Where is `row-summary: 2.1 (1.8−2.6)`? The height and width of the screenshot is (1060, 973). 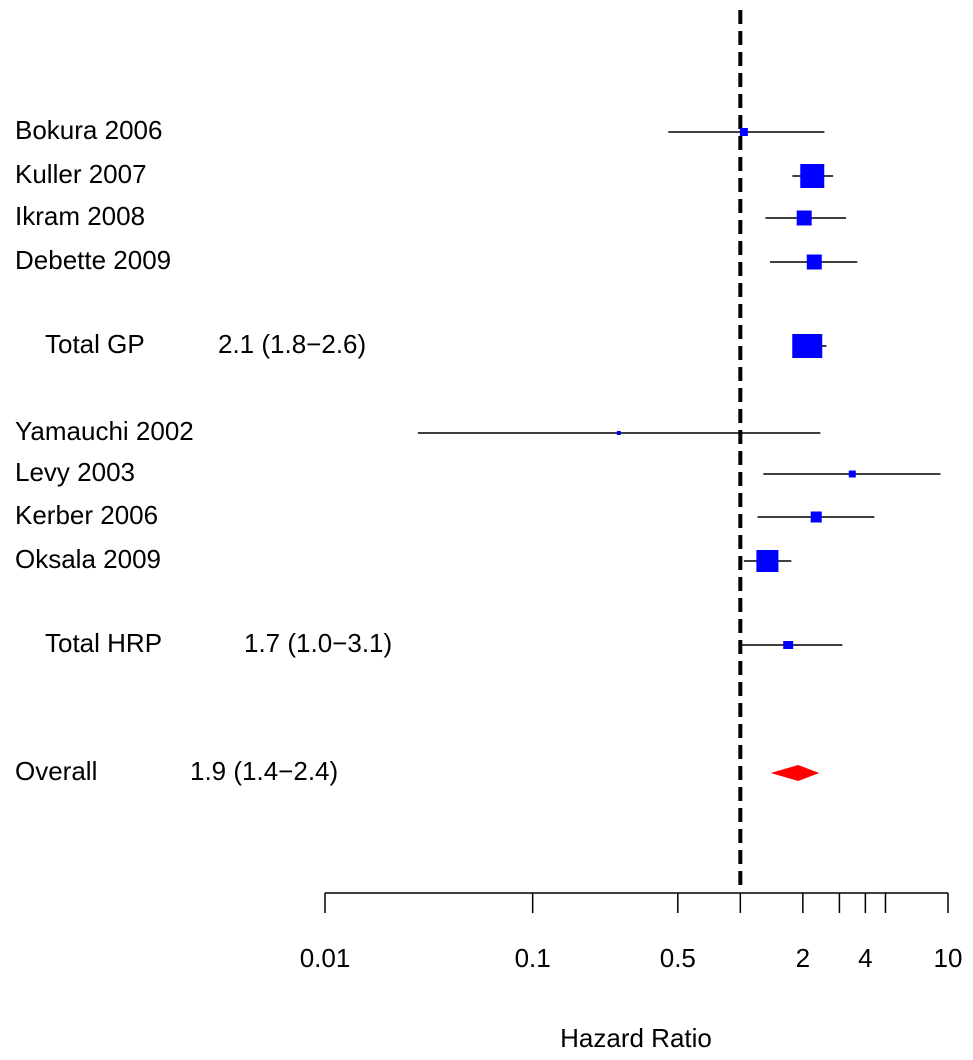
row-summary: 2.1 (1.8−2.6) is located at coordinates (292, 344).